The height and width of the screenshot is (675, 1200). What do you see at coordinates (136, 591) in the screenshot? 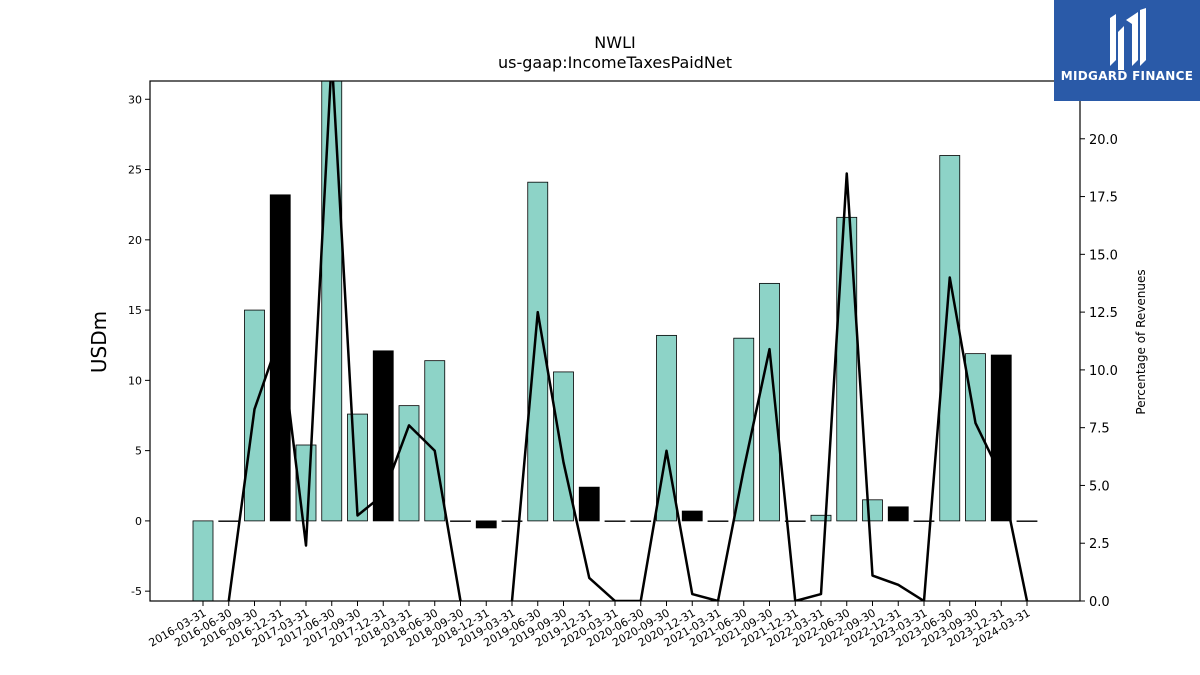
I see `y-tick-label: -5` at bounding box center [136, 591].